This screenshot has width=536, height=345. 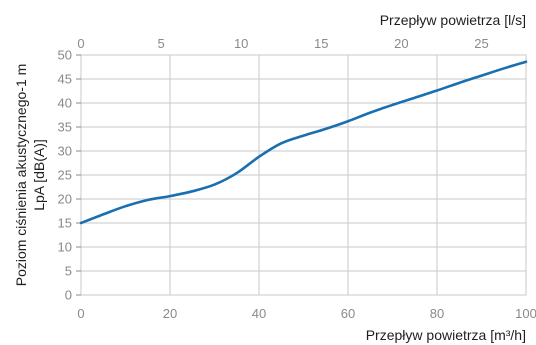 What do you see at coordinates (65, 223) in the screenshot?
I see `y-tick-label: 15` at bounding box center [65, 223].